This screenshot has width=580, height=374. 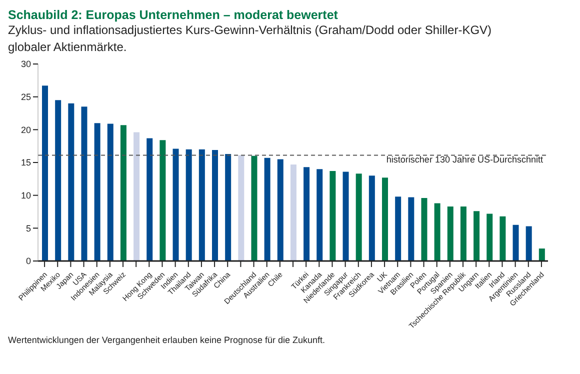 What do you see at coordinates (25, 64) in the screenshot?
I see `y-tick-label: 30` at bounding box center [25, 64].